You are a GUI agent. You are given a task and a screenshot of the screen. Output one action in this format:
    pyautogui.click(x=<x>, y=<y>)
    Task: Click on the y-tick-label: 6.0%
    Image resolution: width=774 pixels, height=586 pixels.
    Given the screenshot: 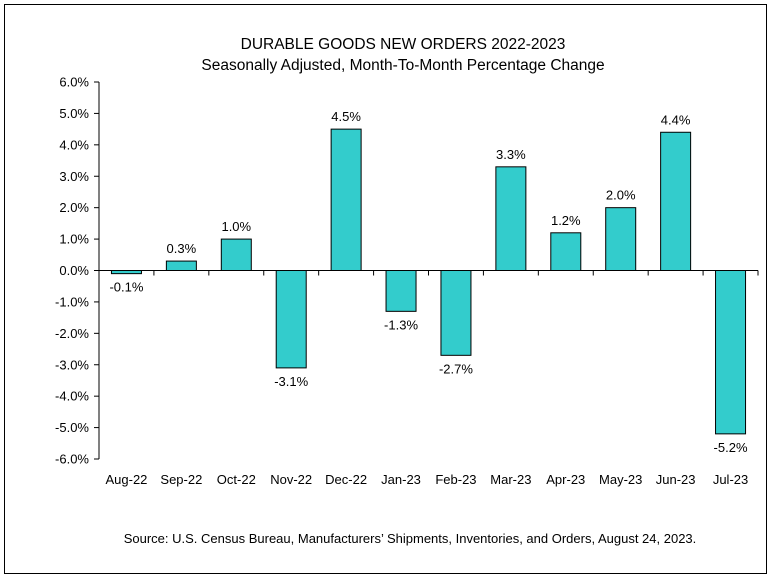 What is the action you would take?
    pyautogui.click(x=74, y=82)
    